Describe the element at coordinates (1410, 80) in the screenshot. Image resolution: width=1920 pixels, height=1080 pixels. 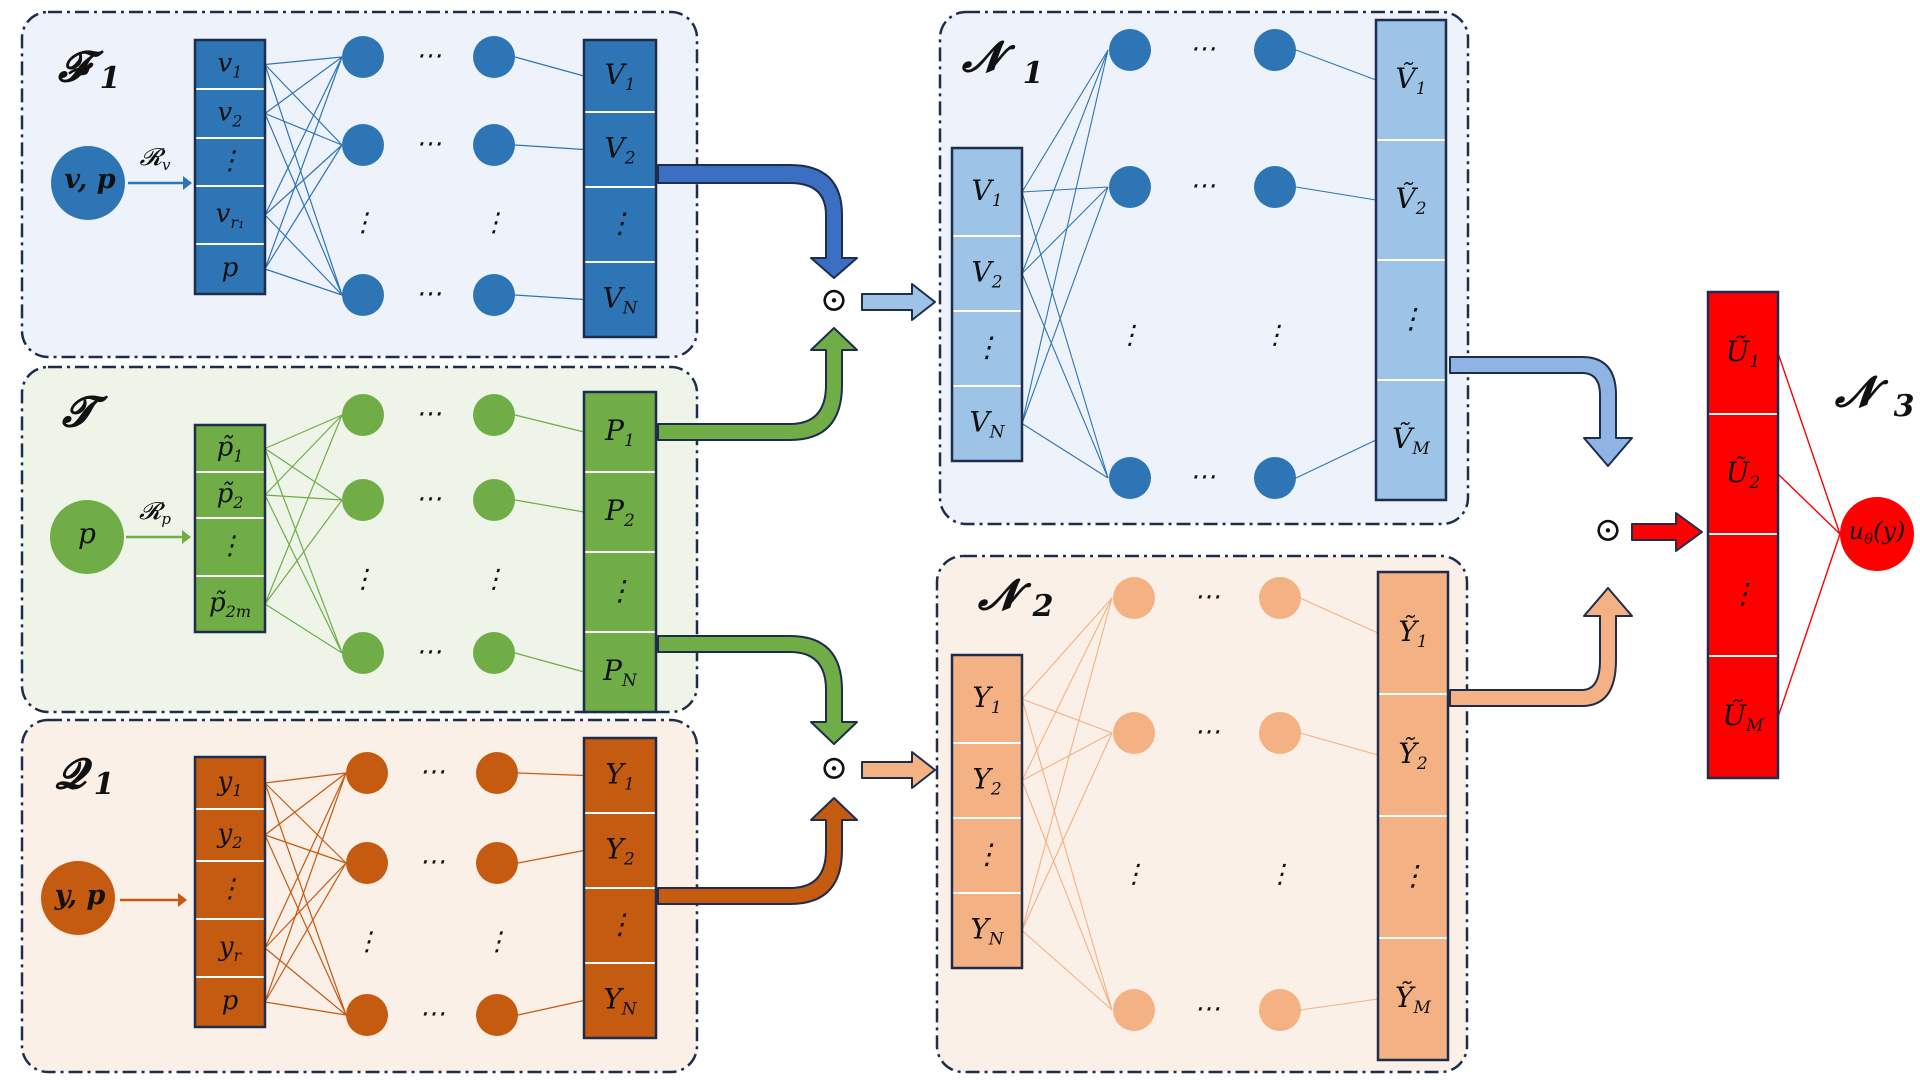
I see `n1-output-stack-cell-label: Ṽ1` at that location.